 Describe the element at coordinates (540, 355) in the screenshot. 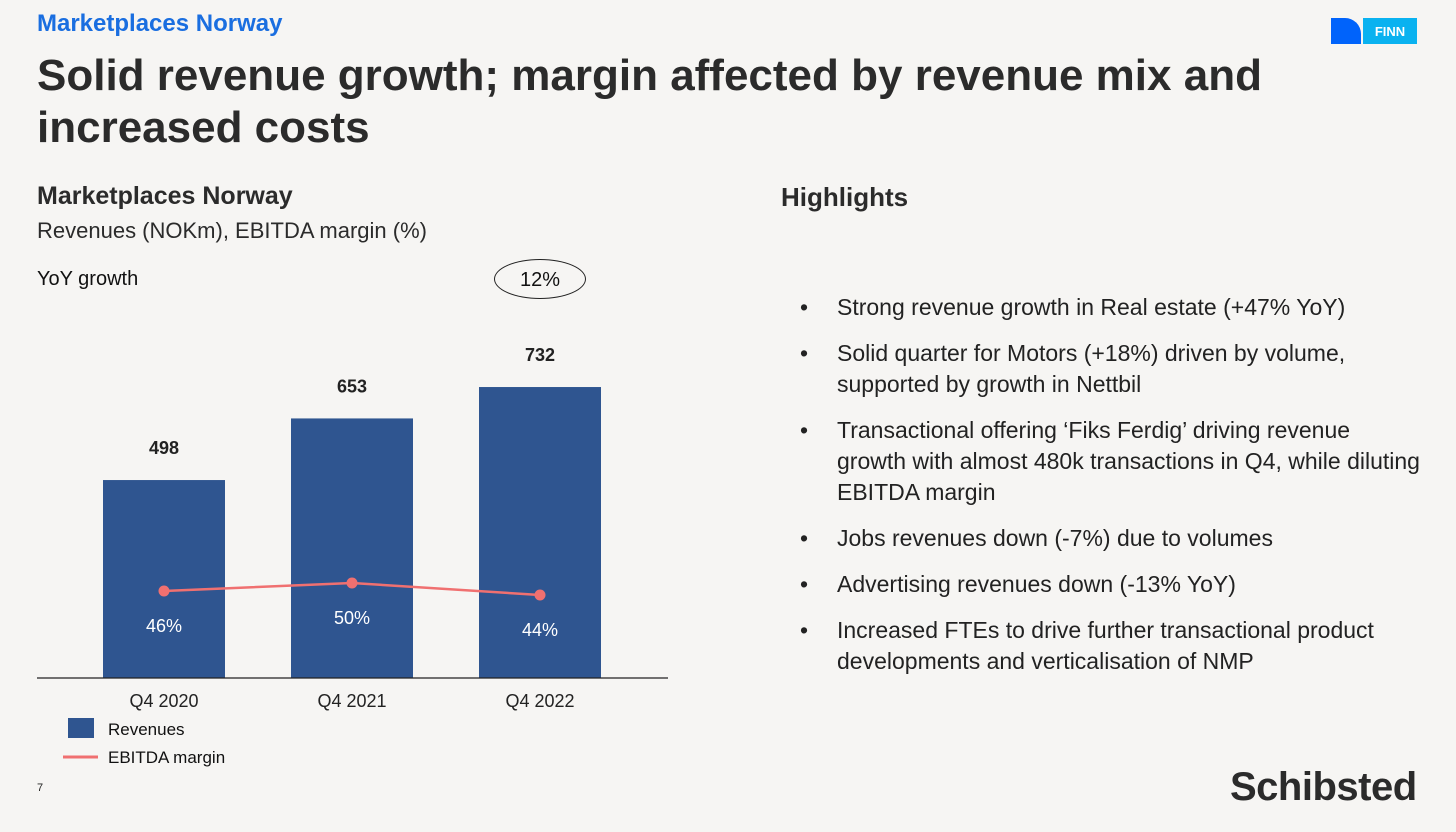

I see `revenue-value-label: 732` at that location.